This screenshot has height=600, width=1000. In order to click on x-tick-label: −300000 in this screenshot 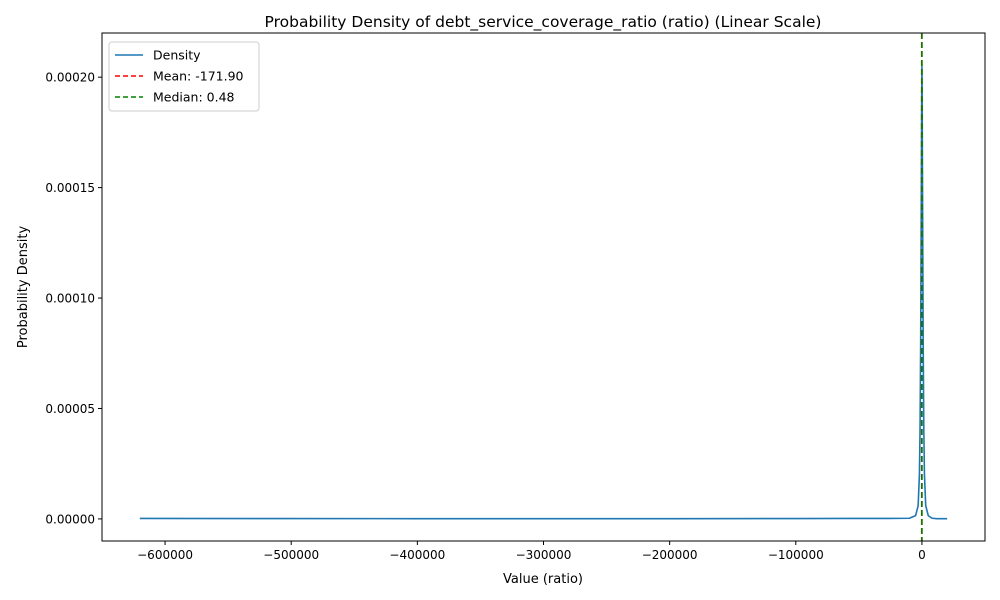, I will do `click(544, 555)`.